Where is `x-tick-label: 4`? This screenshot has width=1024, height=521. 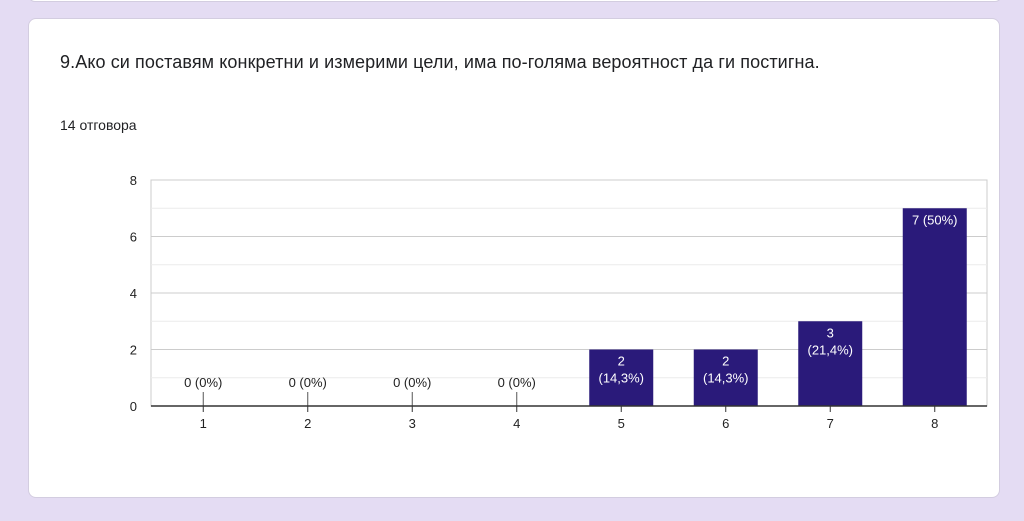
x-tick-label: 4 is located at coordinates (516, 423).